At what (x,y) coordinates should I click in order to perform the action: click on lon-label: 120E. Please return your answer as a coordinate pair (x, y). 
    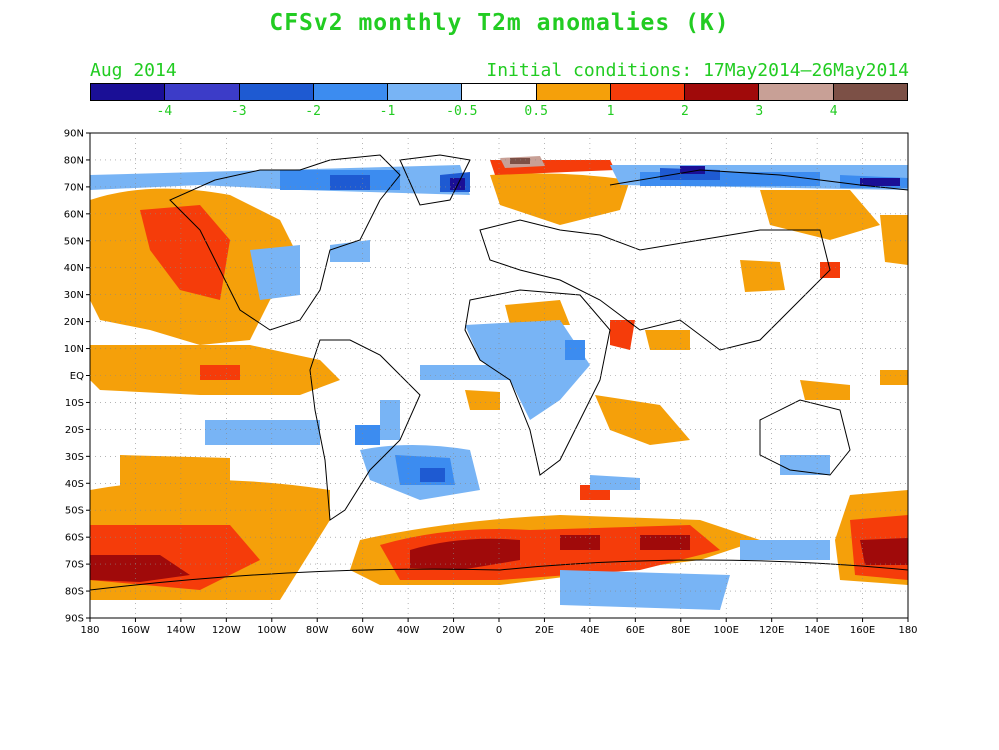
    Looking at the image, I should click on (771, 630).